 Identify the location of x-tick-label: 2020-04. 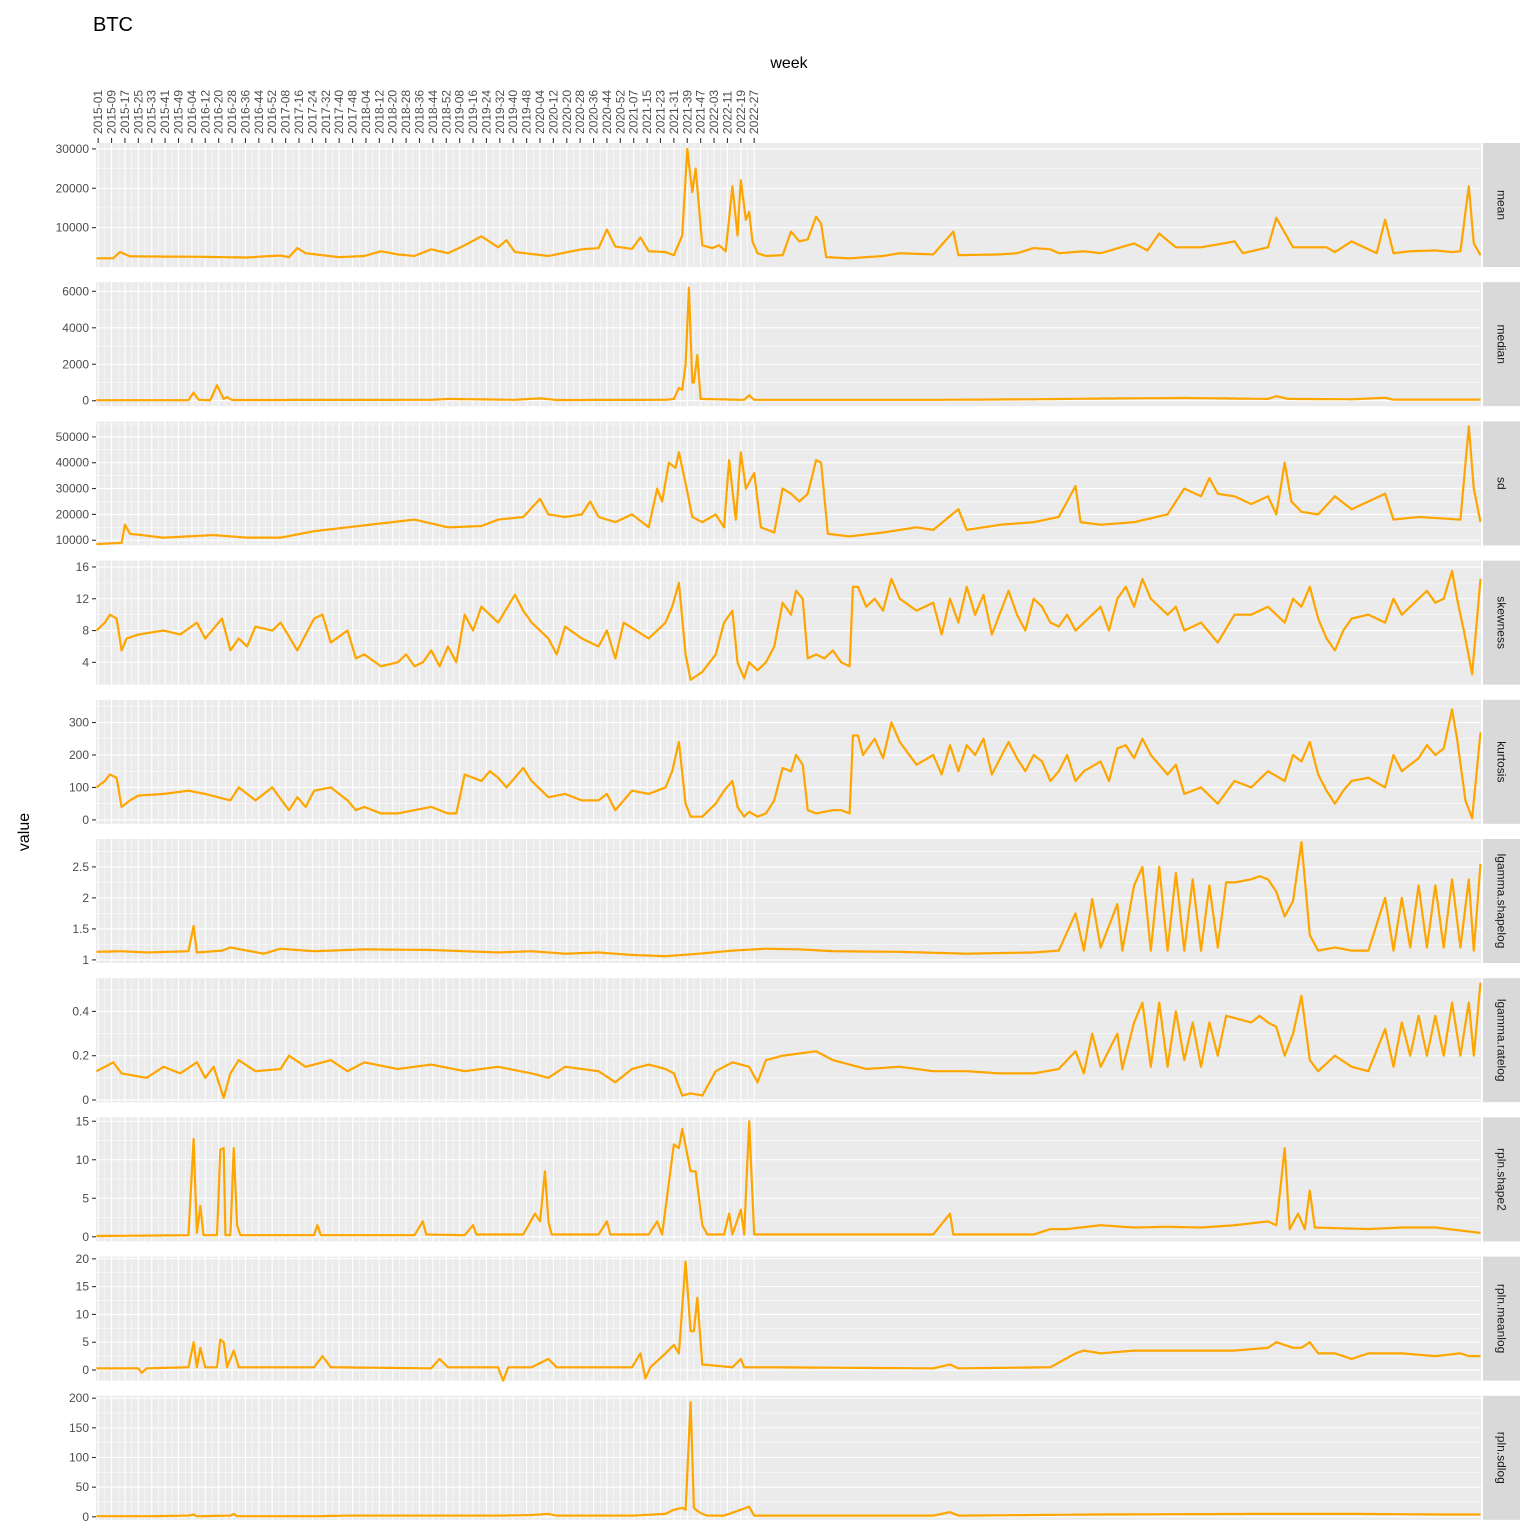
(540, 112).